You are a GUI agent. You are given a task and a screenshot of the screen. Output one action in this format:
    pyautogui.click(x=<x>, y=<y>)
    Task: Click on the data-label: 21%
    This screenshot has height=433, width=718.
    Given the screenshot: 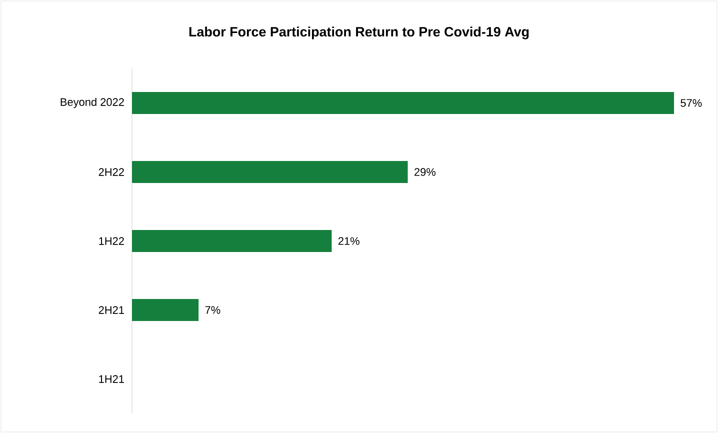 What is the action you would take?
    pyautogui.click(x=349, y=241)
    